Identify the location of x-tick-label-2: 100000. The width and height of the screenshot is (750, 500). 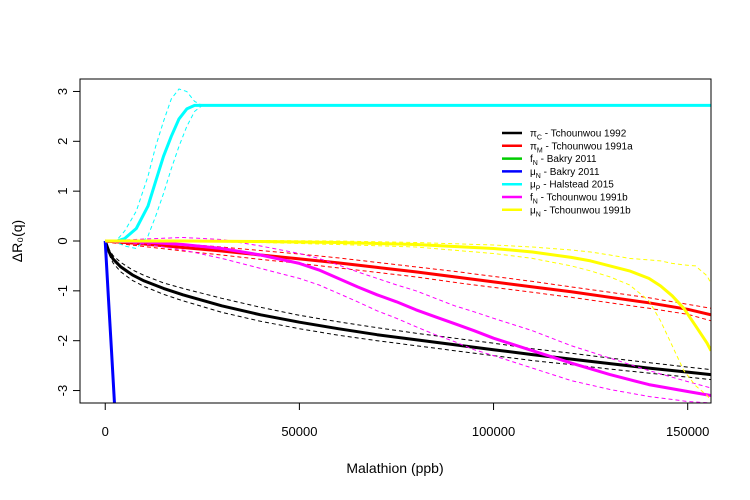
(493, 431).